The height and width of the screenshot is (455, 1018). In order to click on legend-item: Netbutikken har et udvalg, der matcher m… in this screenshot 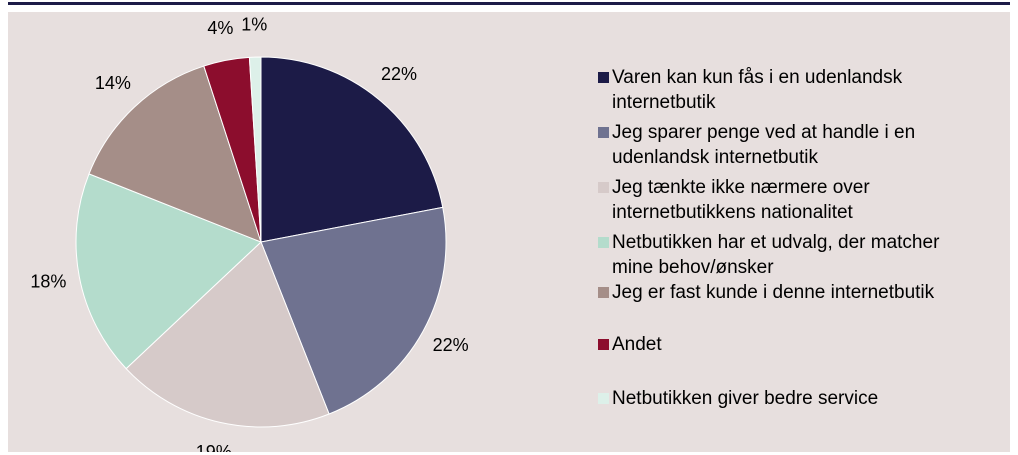, I will do `click(798, 255)`.